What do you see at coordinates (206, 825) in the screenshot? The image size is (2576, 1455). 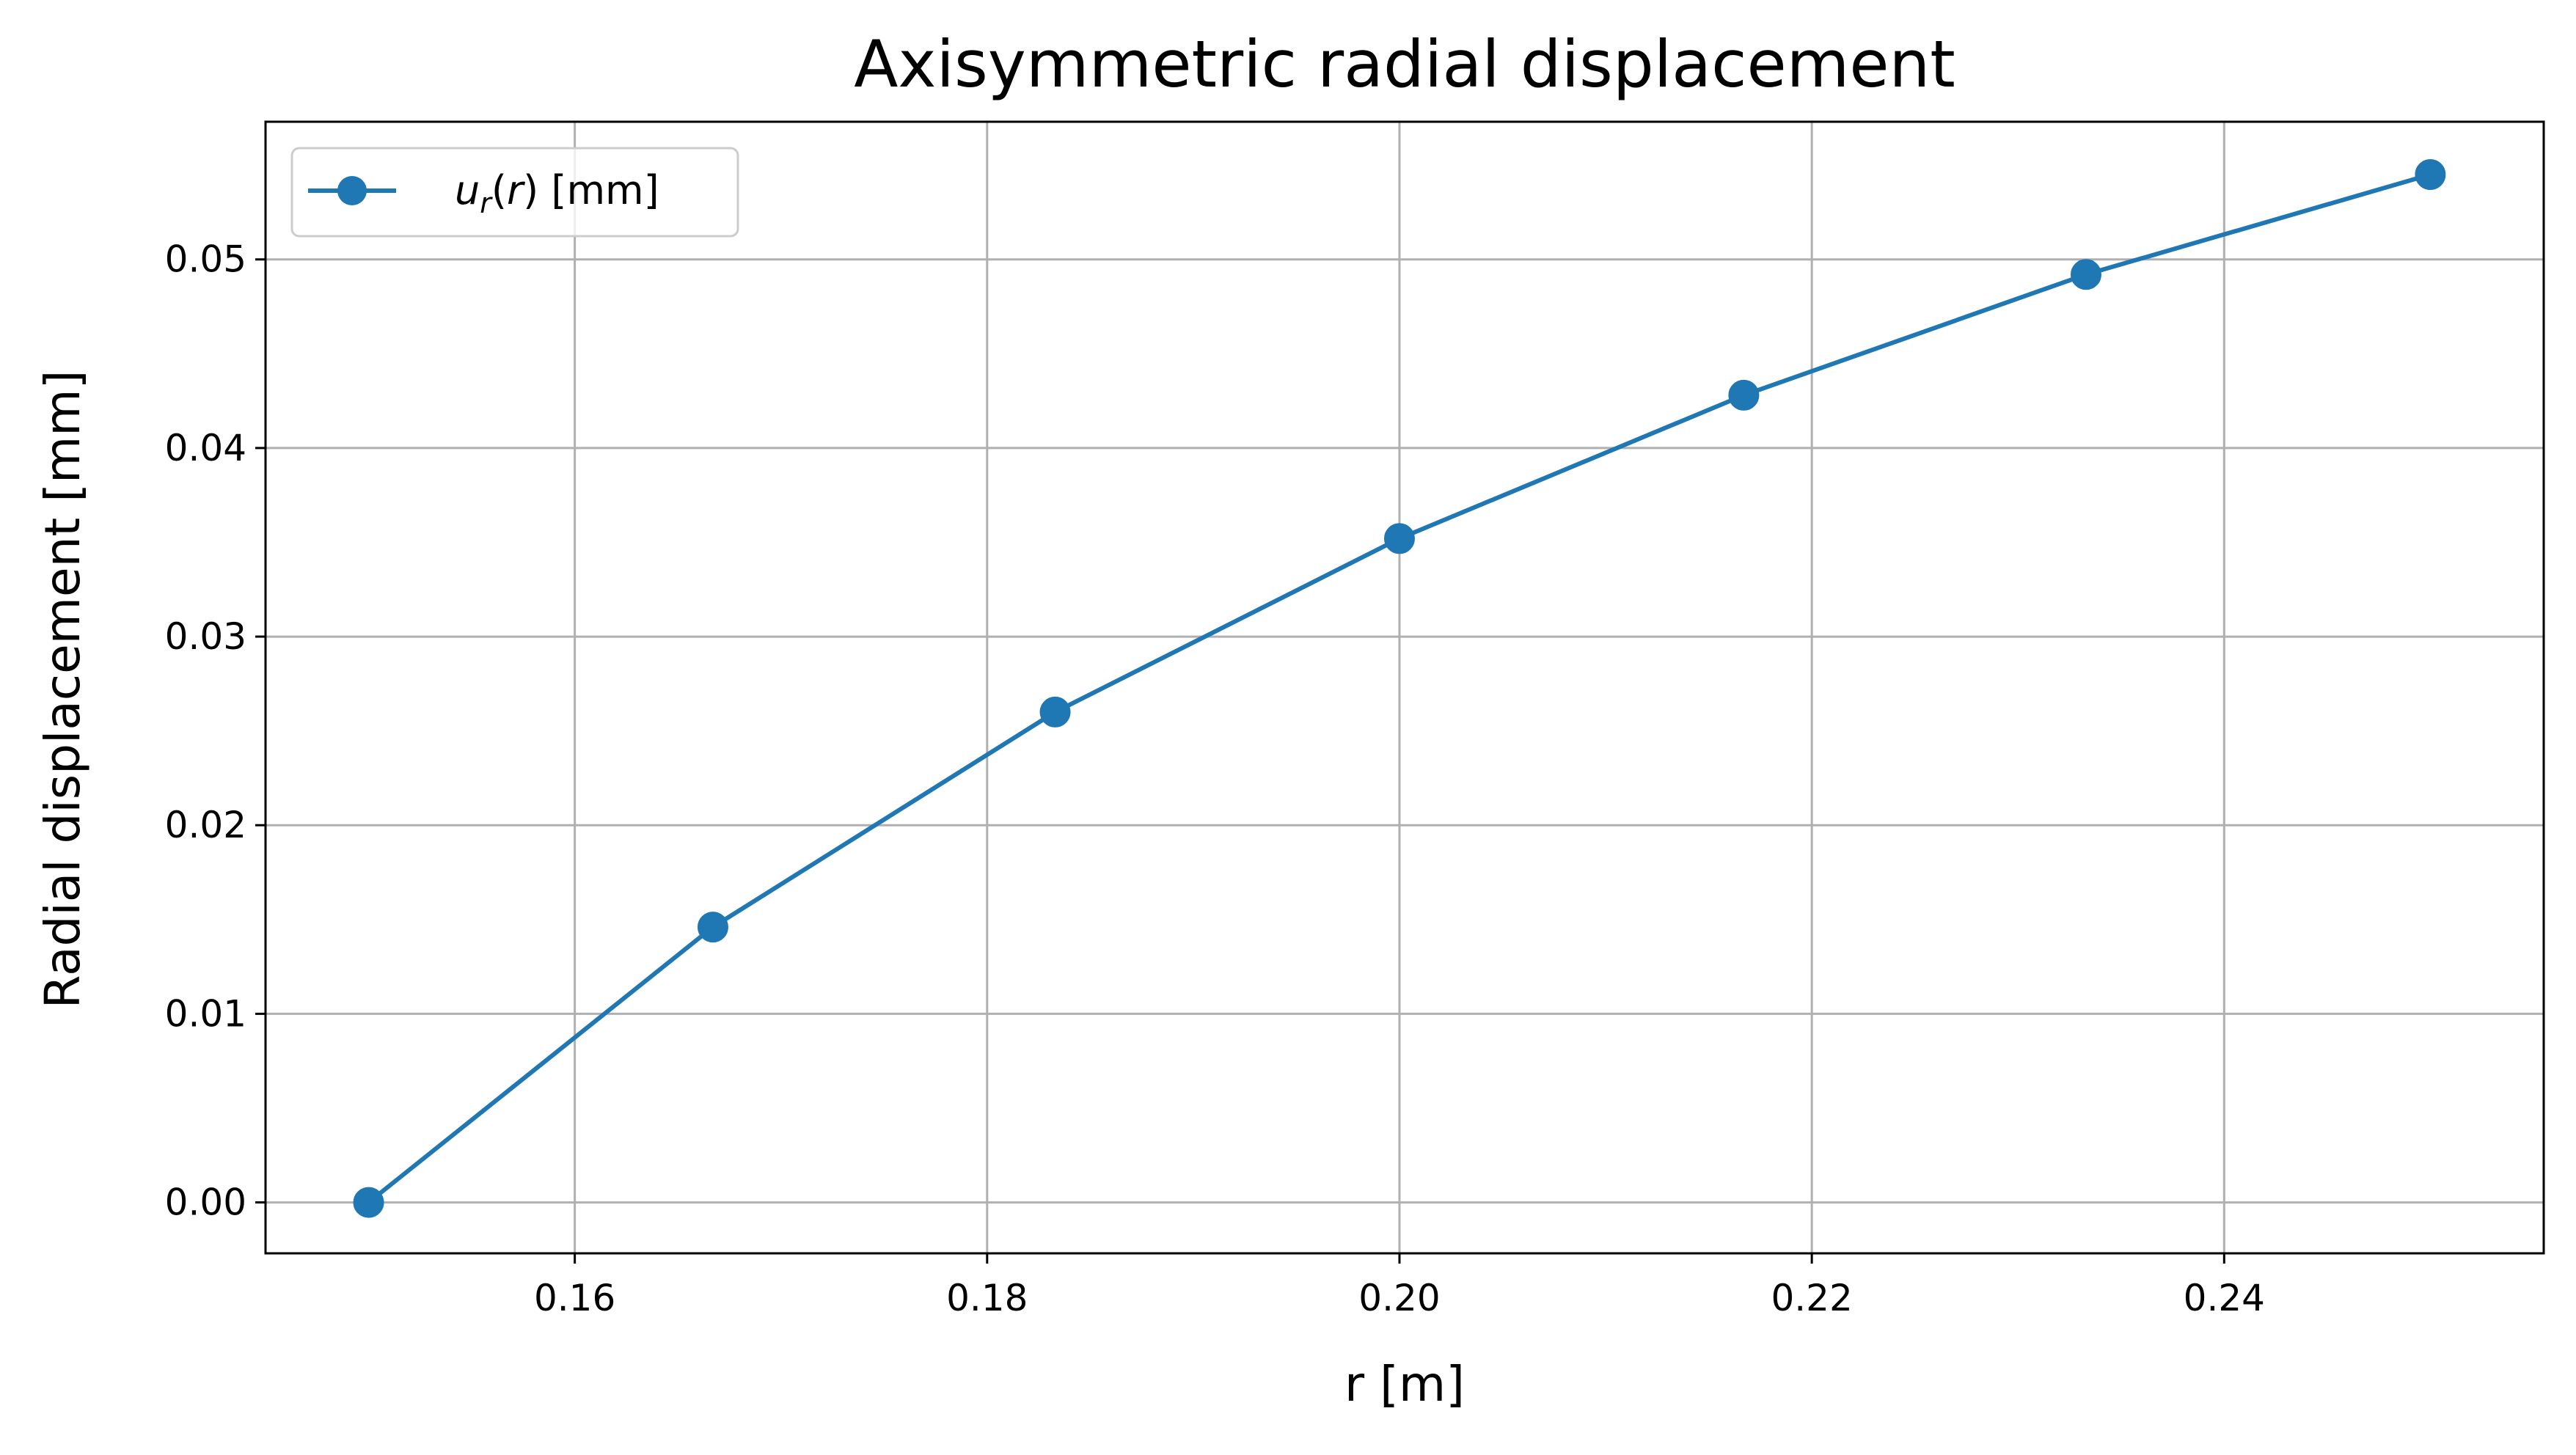 I see `y-tick-label: 0.02` at bounding box center [206, 825].